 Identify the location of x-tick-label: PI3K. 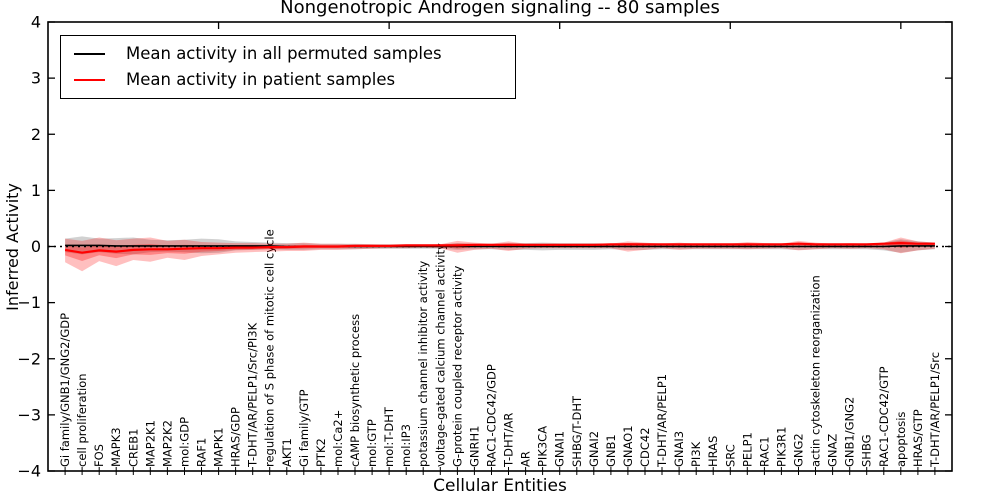
(696, 454).